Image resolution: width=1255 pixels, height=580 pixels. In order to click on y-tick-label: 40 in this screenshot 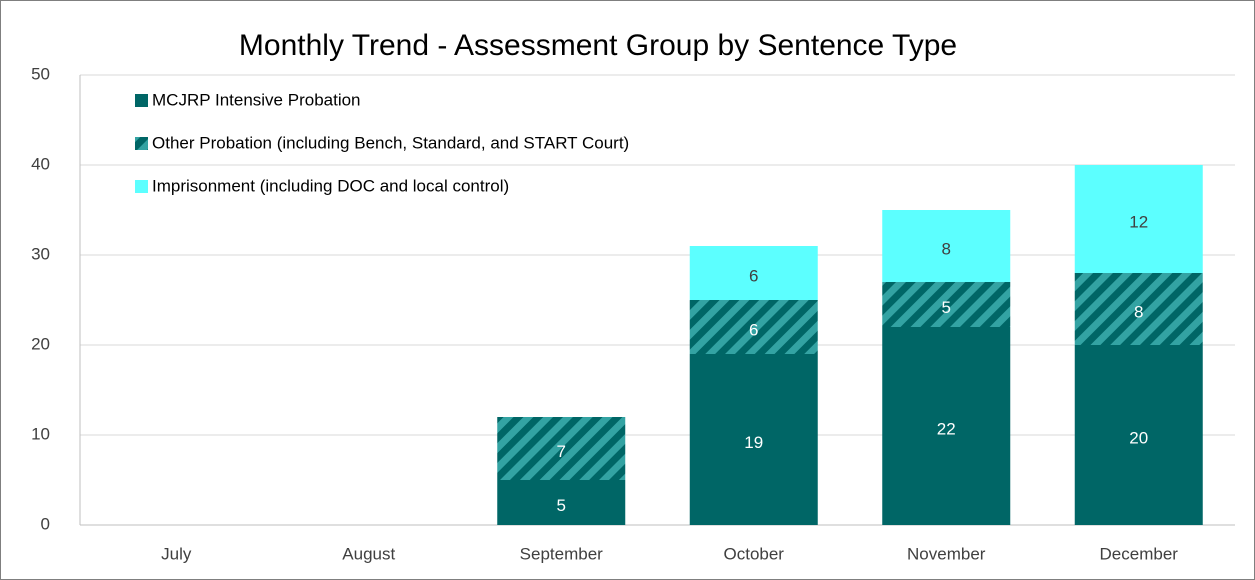, I will do `click(40, 163)`.